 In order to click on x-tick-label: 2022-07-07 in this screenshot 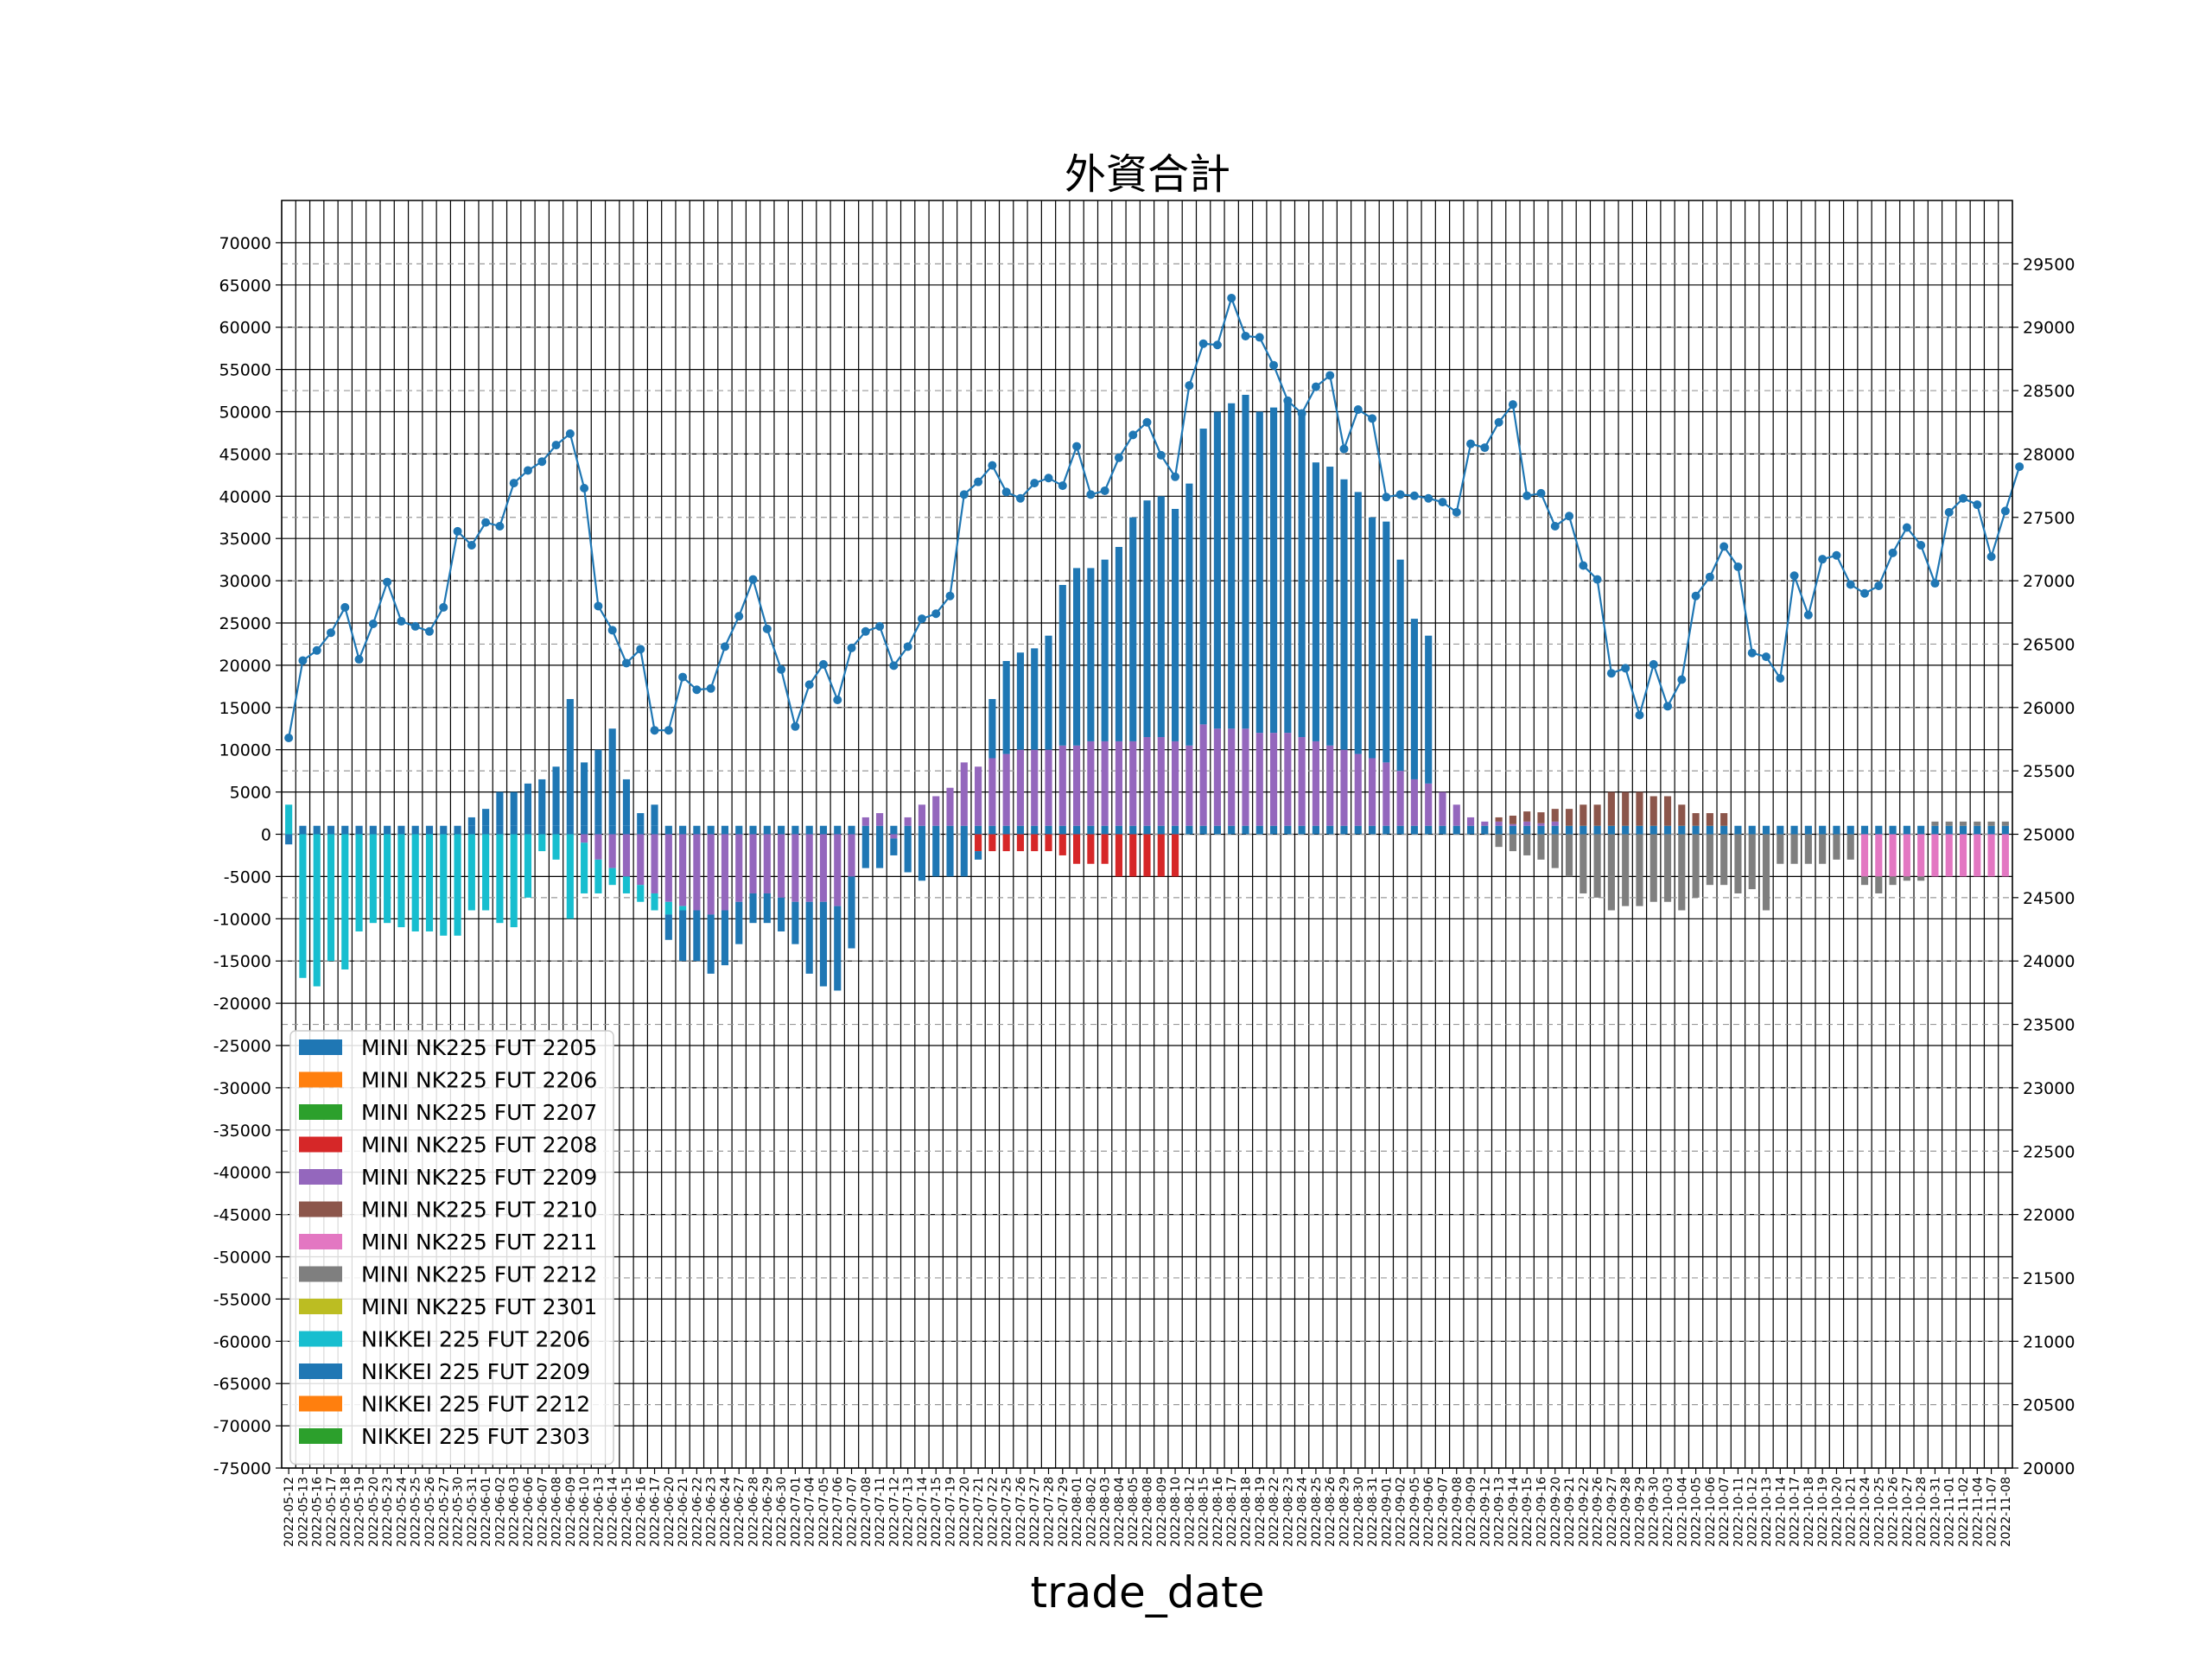, I will do `click(853, 1512)`.